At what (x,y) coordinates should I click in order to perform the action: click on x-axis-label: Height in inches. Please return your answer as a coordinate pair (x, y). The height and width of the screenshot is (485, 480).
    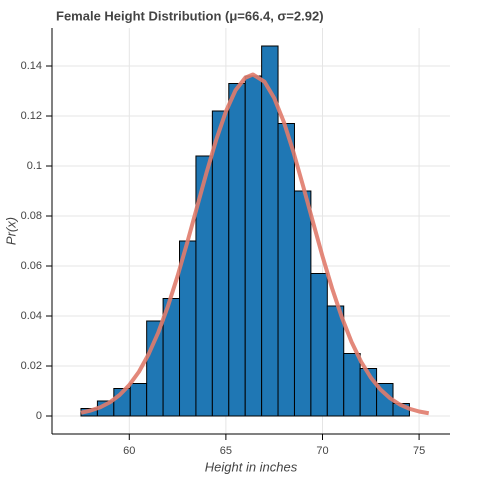
    Looking at the image, I should click on (251, 466).